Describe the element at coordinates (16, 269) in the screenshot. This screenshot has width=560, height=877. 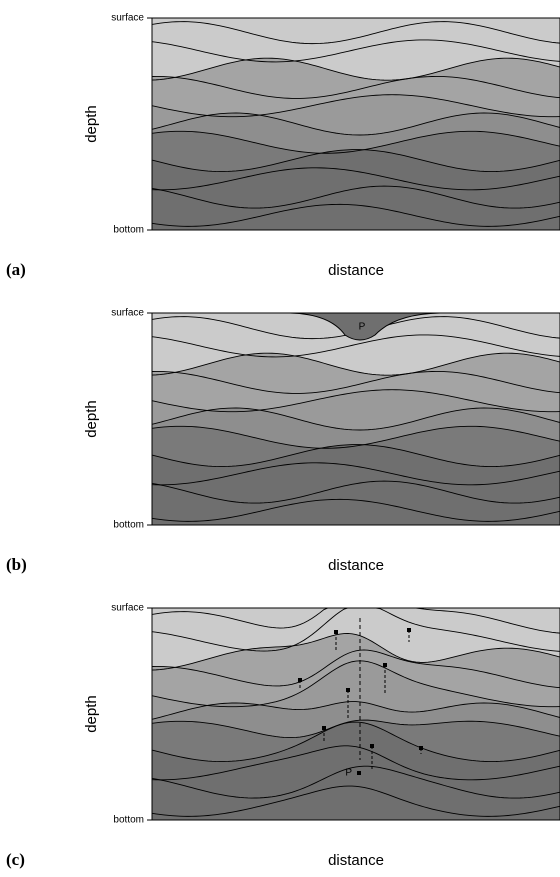
I see `panel-label: (a)` at that location.